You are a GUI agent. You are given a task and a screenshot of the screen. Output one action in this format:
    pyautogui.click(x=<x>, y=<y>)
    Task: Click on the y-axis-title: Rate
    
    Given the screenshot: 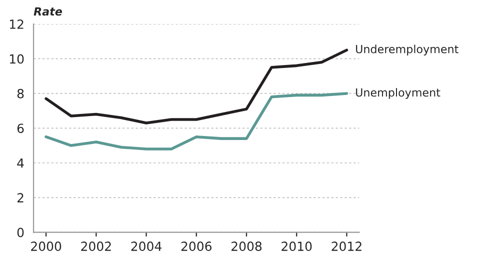 What is the action you would take?
    pyautogui.click(x=48, y=11)
    